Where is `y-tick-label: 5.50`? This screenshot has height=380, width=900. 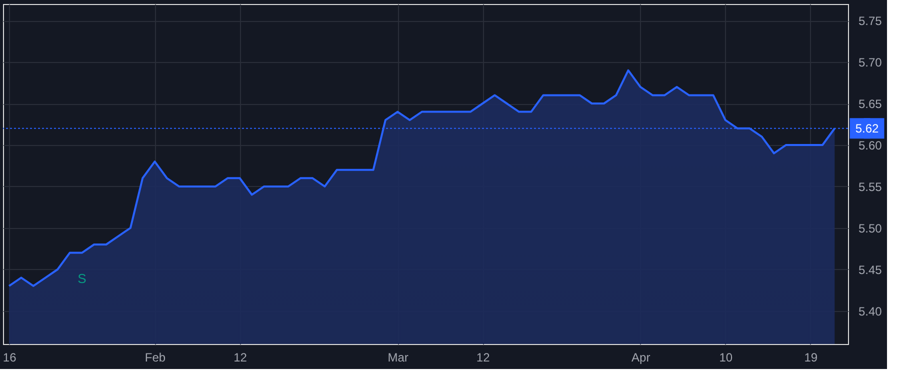
y-tick-label: 5.50 is located at coordinates (870, 228).